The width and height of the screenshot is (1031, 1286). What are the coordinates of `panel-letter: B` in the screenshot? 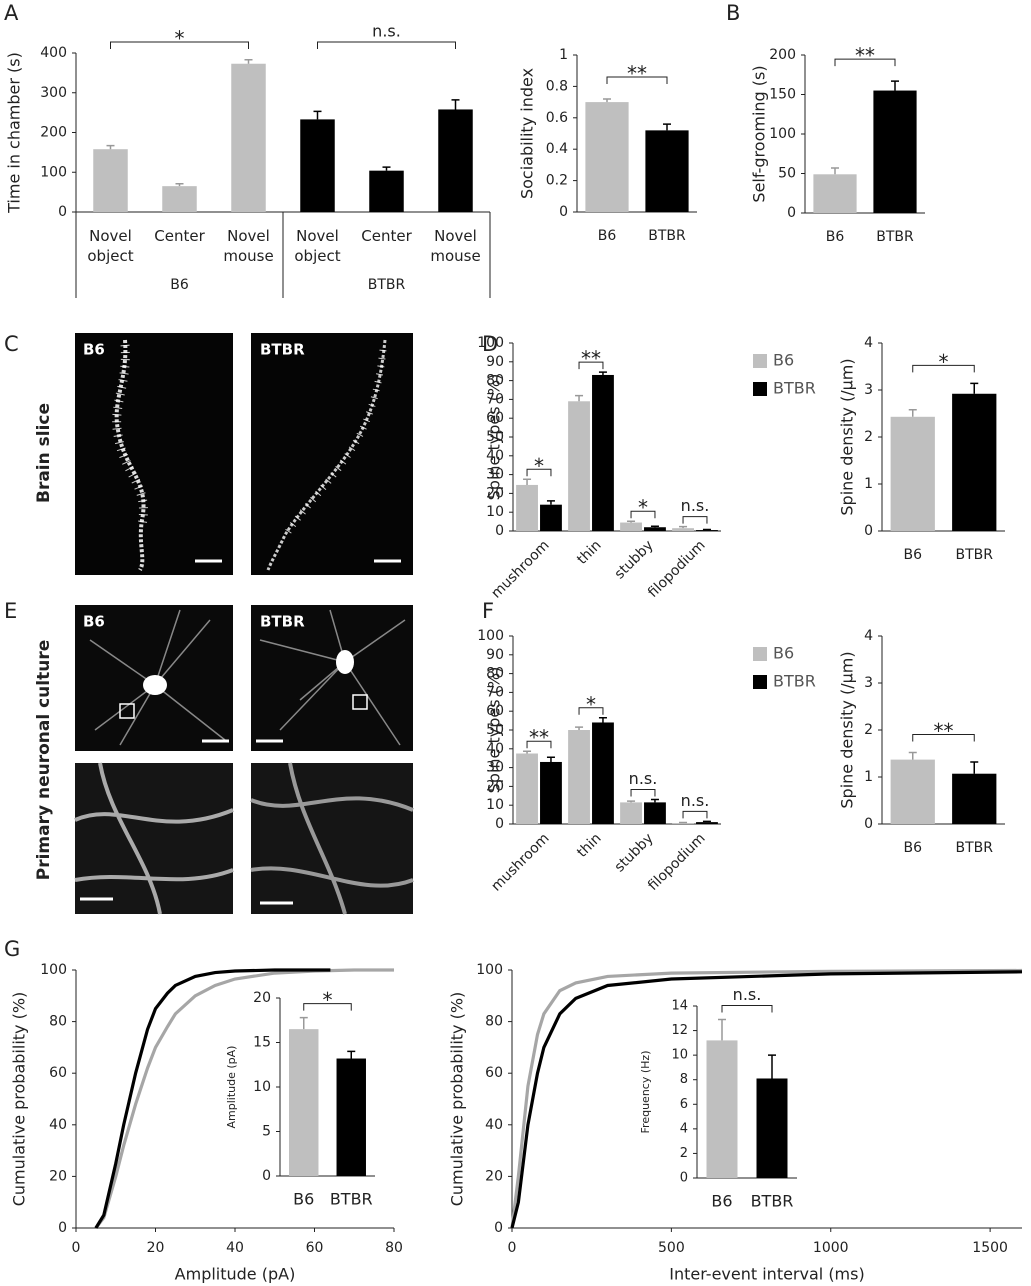 It's located at (733, 13).